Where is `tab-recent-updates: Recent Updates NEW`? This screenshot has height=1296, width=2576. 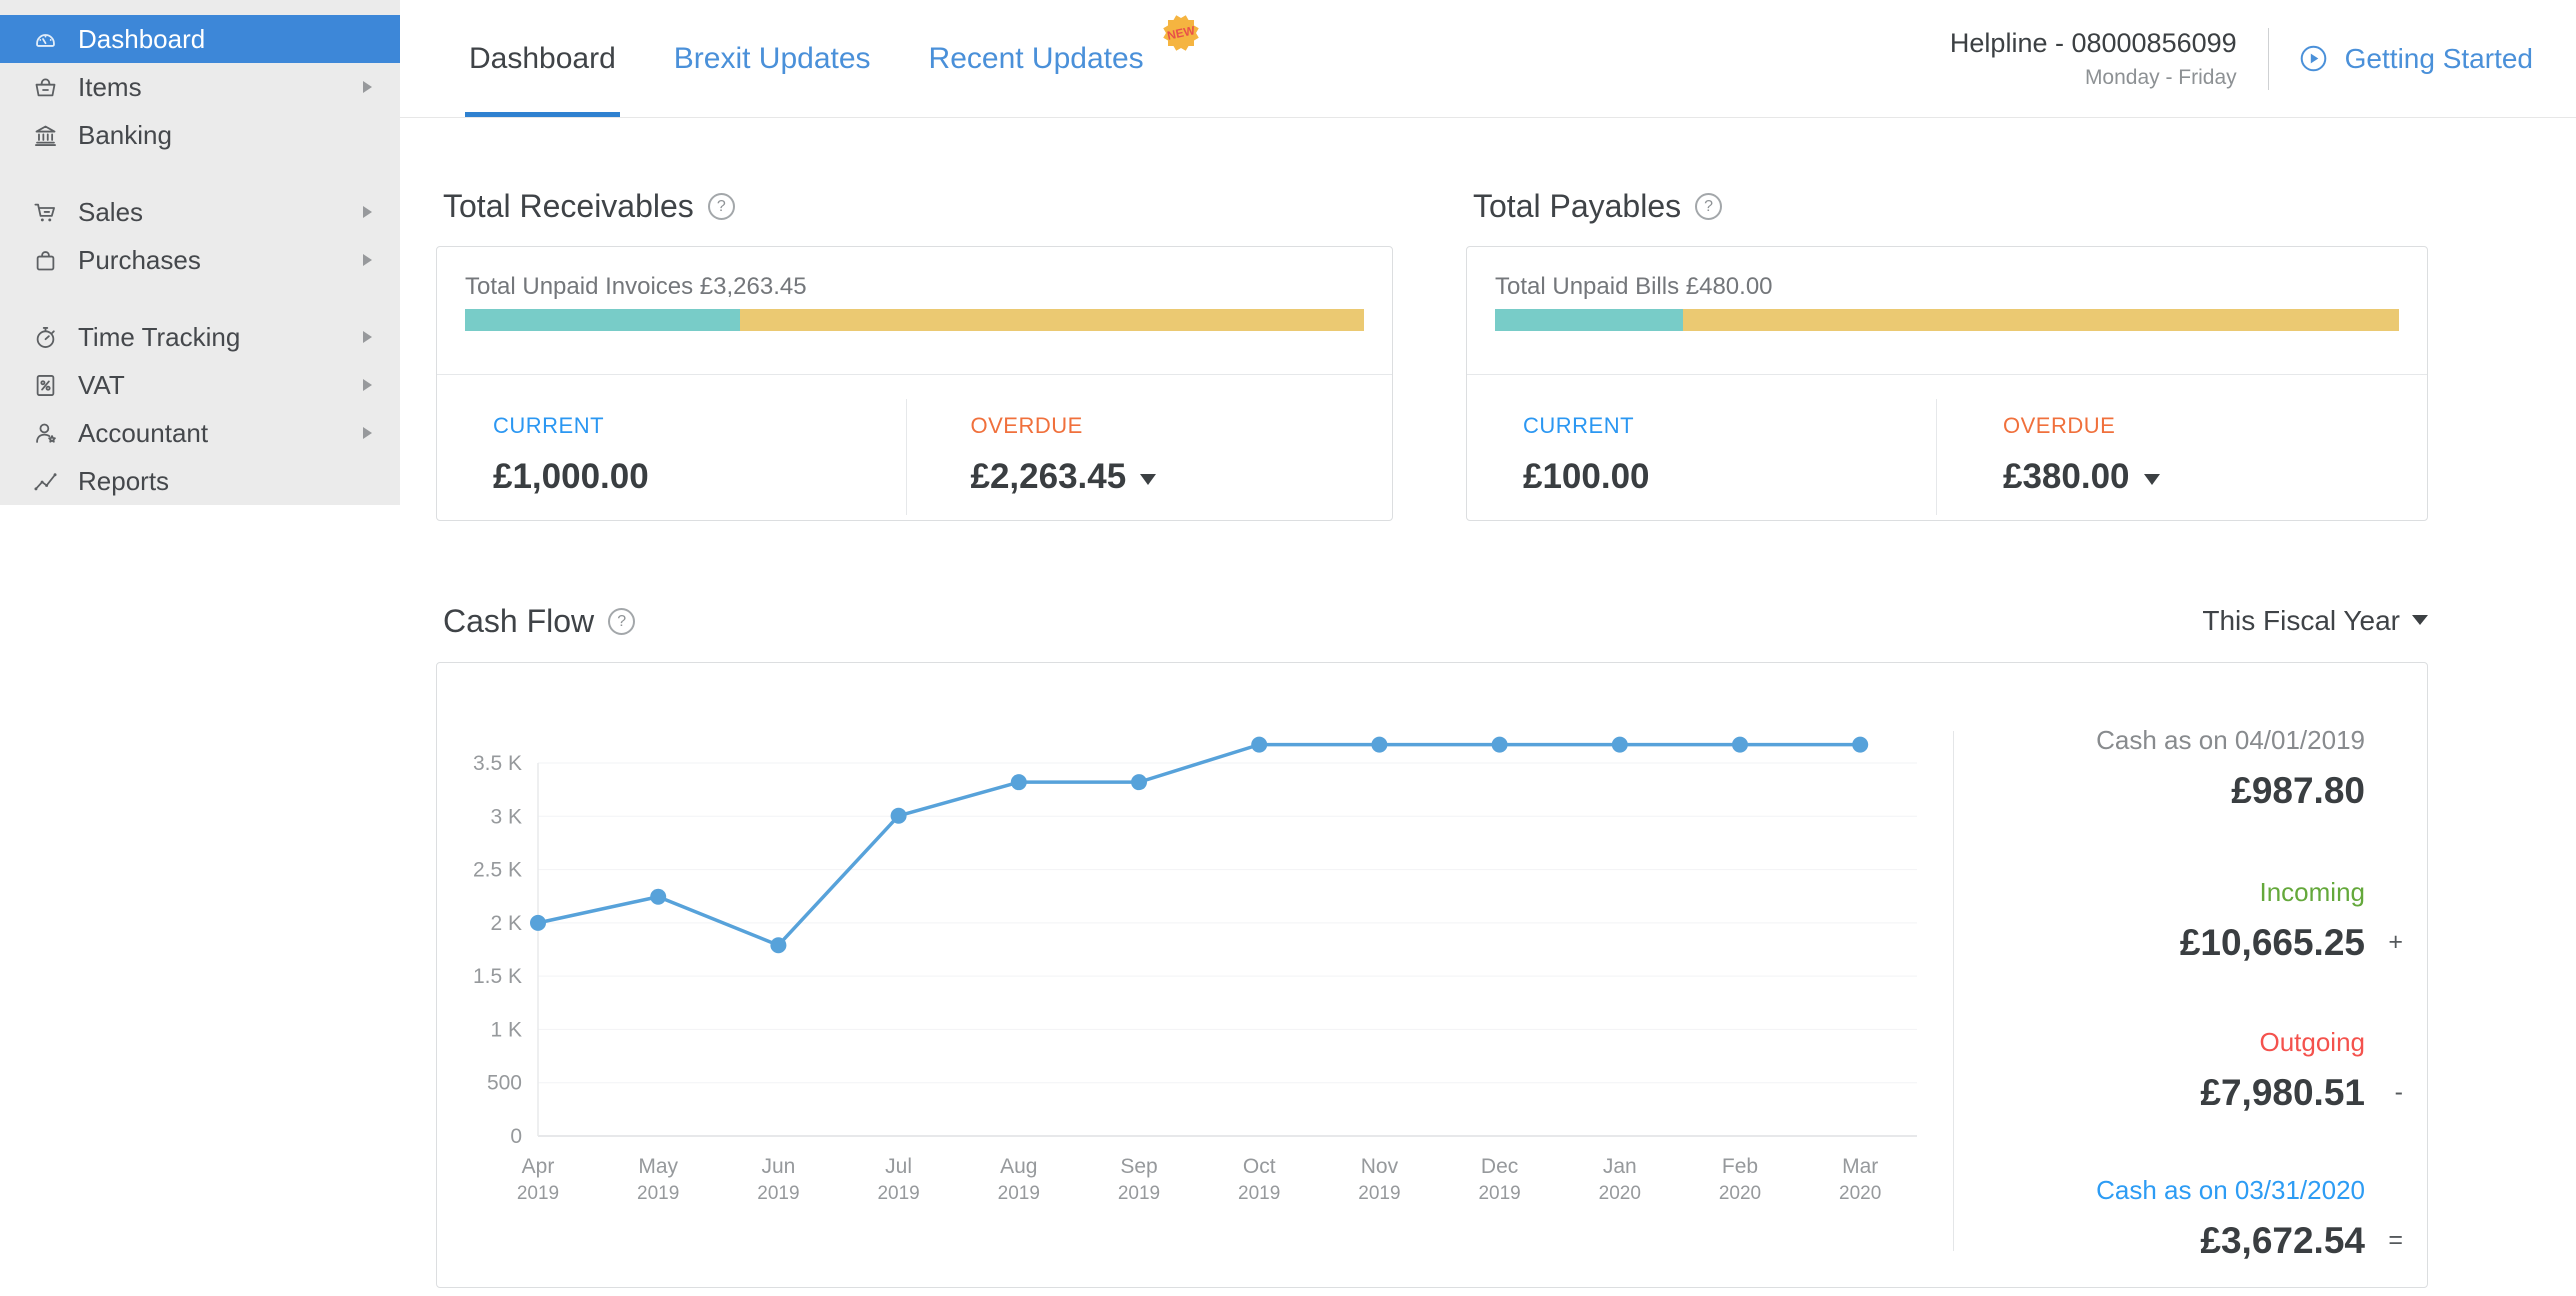 tab-recent-updates: Recent Updates NEW is located at coordinates (1064, 58).